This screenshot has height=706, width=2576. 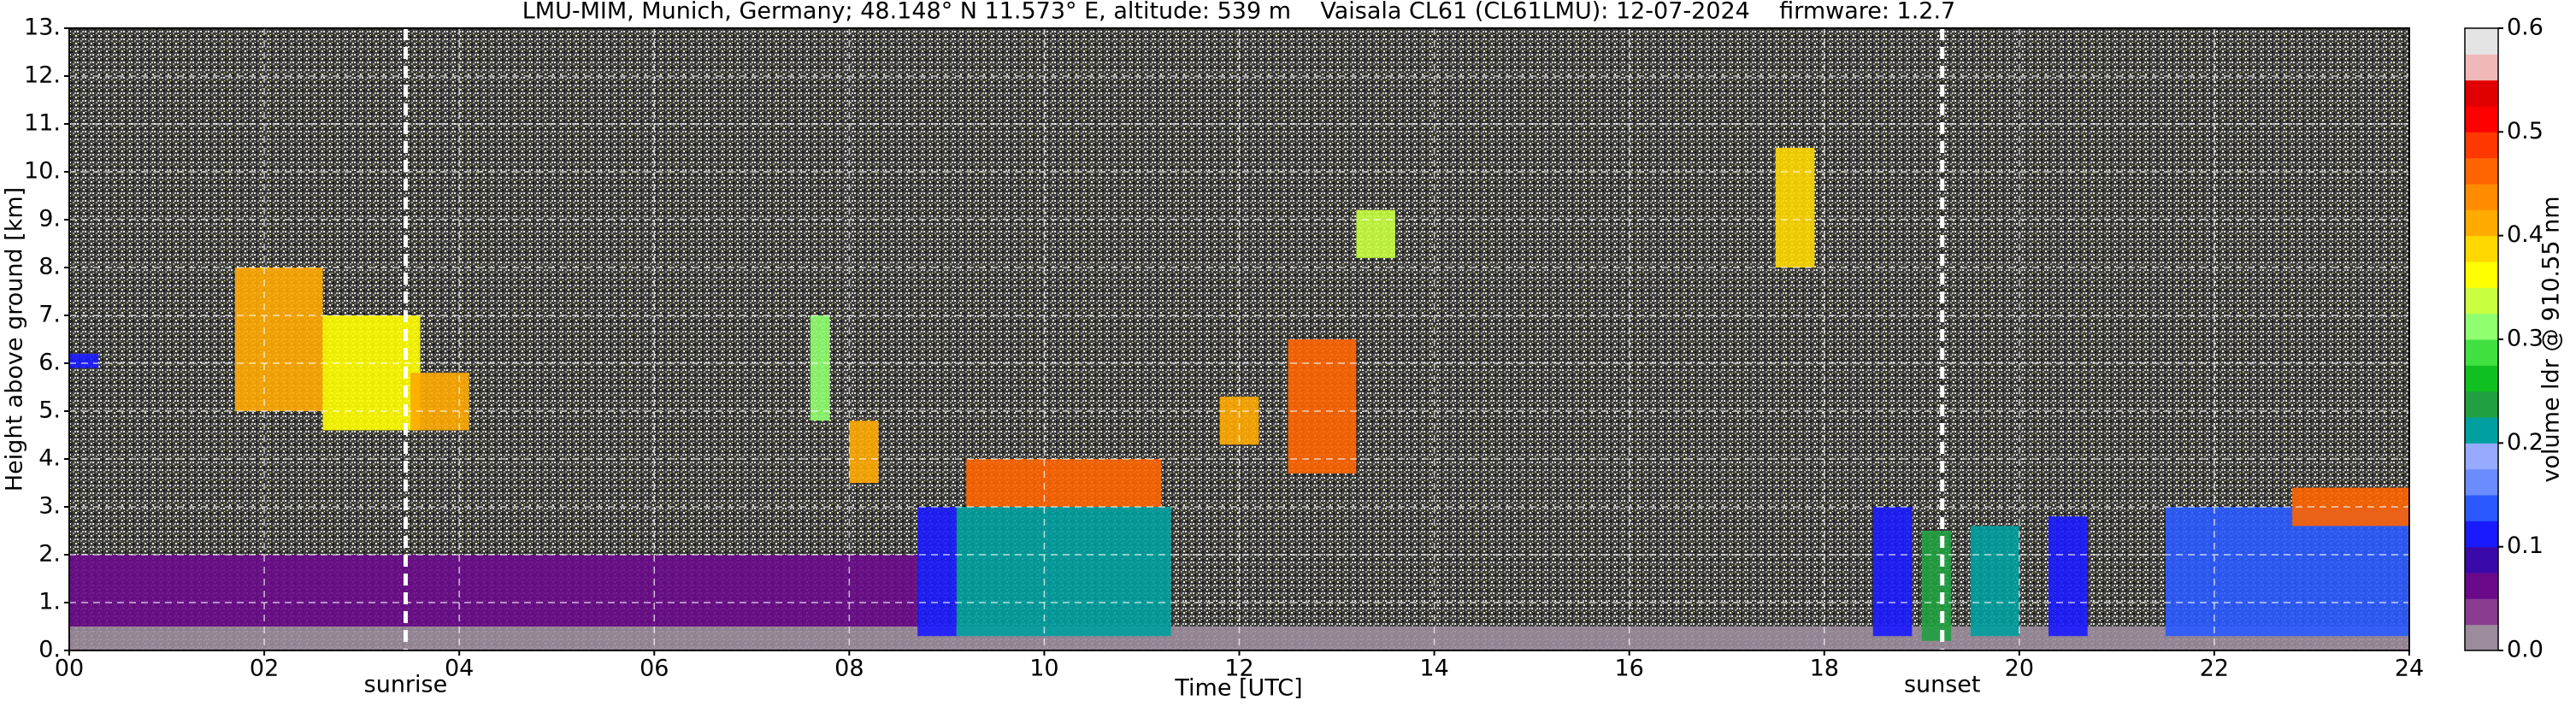 What do you see at coordinates (1043, 669) in the screenshot?
I see `x-tick-label: 10` at bounding box center [1043, 669].